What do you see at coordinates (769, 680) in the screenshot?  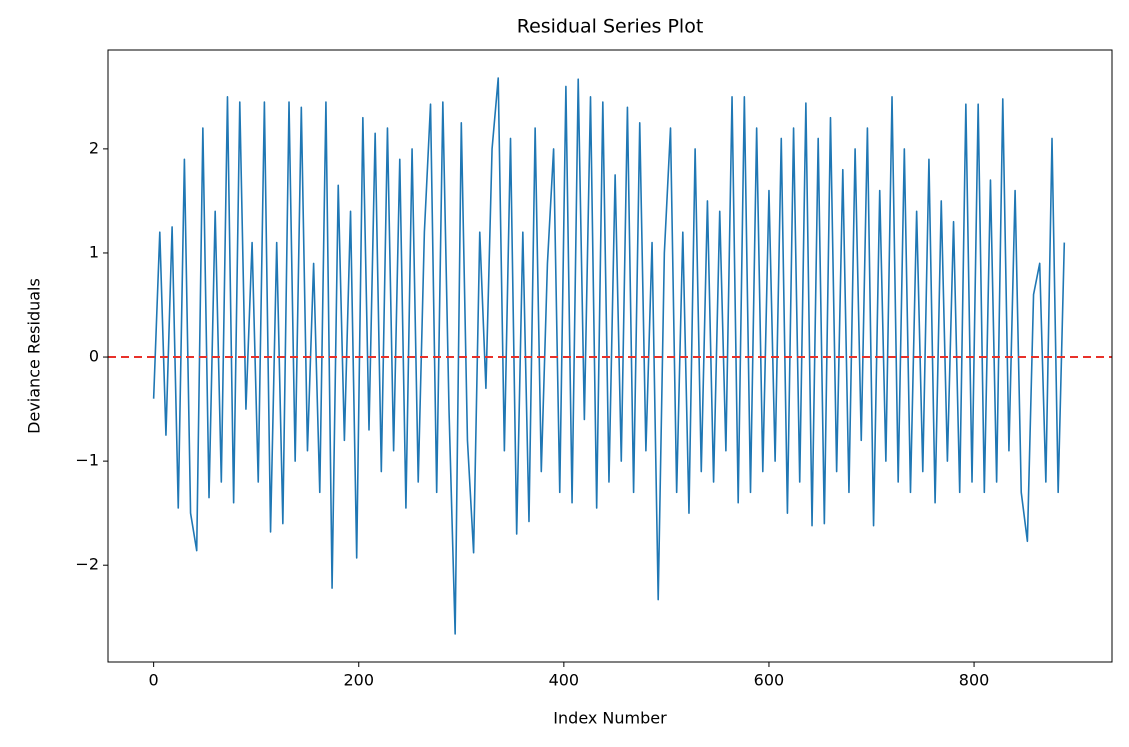 I see `x-tick-label: 600` at bounding box center [769, 680].